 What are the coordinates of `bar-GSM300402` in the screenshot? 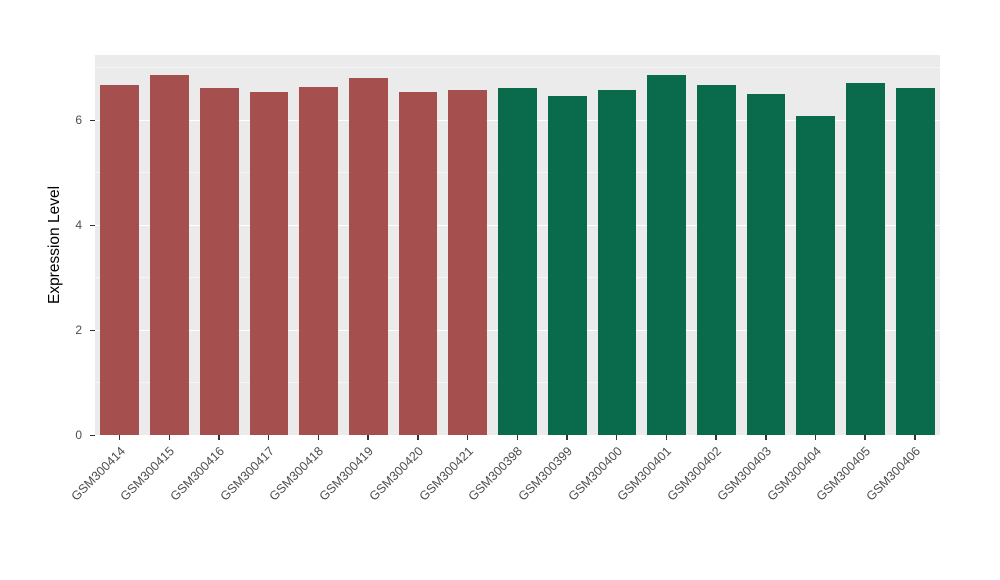 It's located at (716, 260).